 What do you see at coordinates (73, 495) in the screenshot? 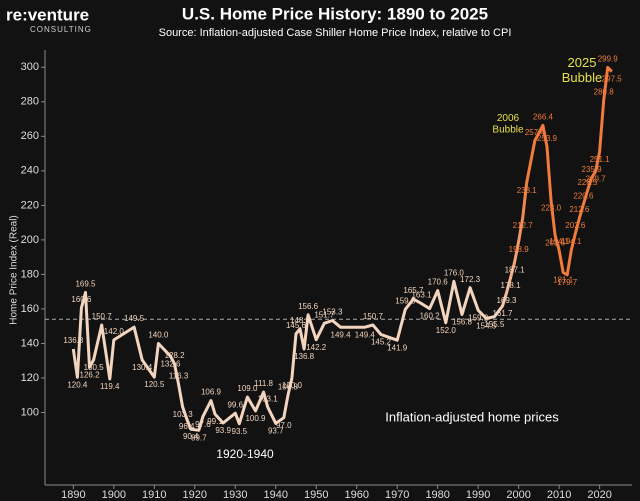
I see `x-tick-label: 1890` at bounding box center [73, 495].